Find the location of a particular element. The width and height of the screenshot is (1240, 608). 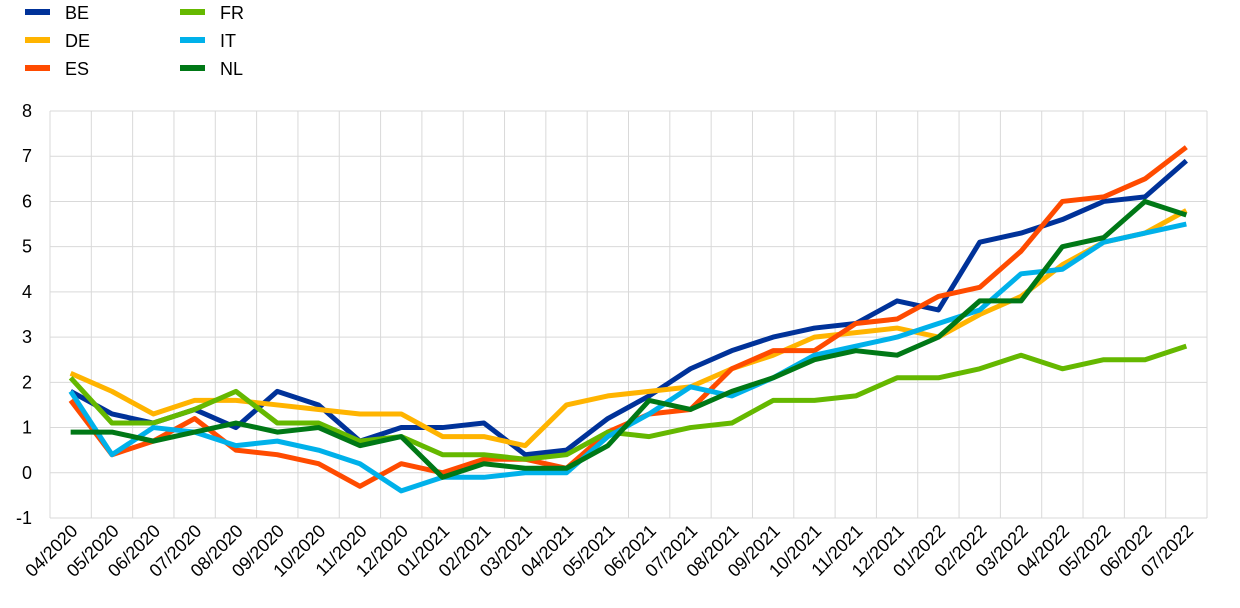

legend-label: NL is located at coordinates (231, 69).